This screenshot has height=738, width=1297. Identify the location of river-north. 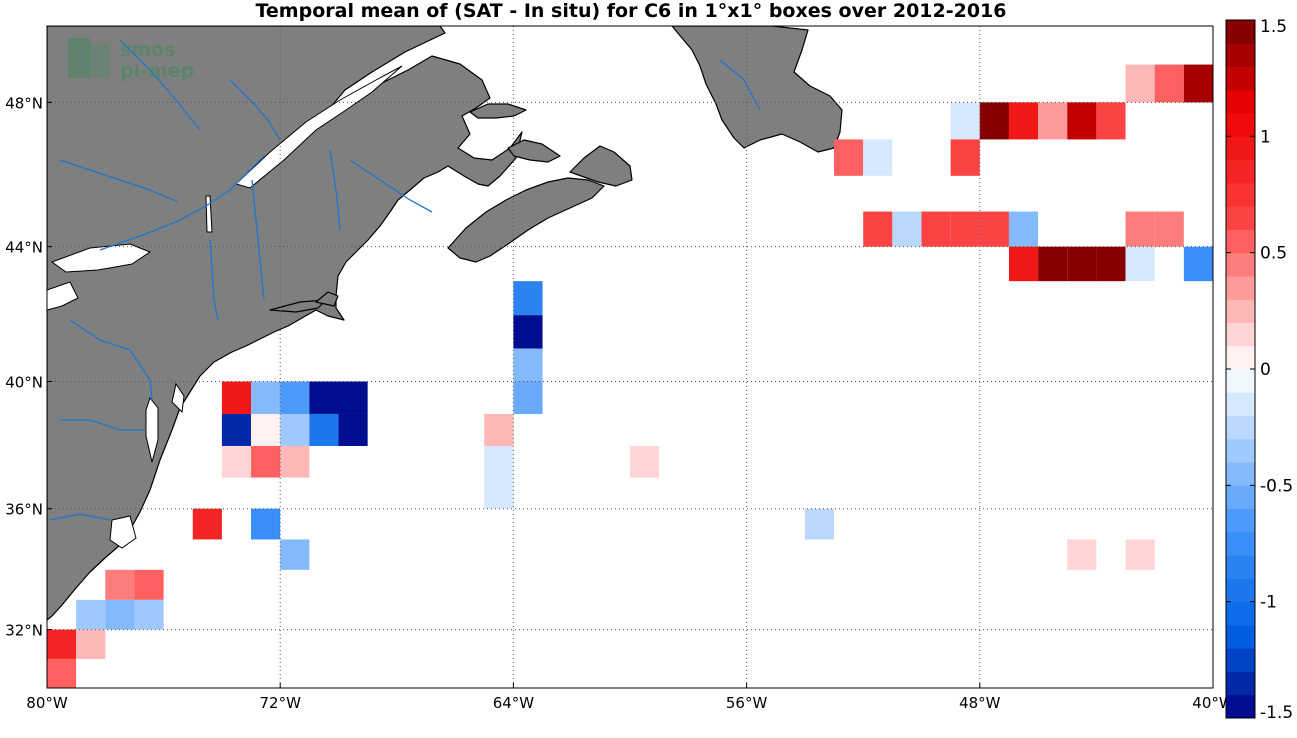
(160, 85).